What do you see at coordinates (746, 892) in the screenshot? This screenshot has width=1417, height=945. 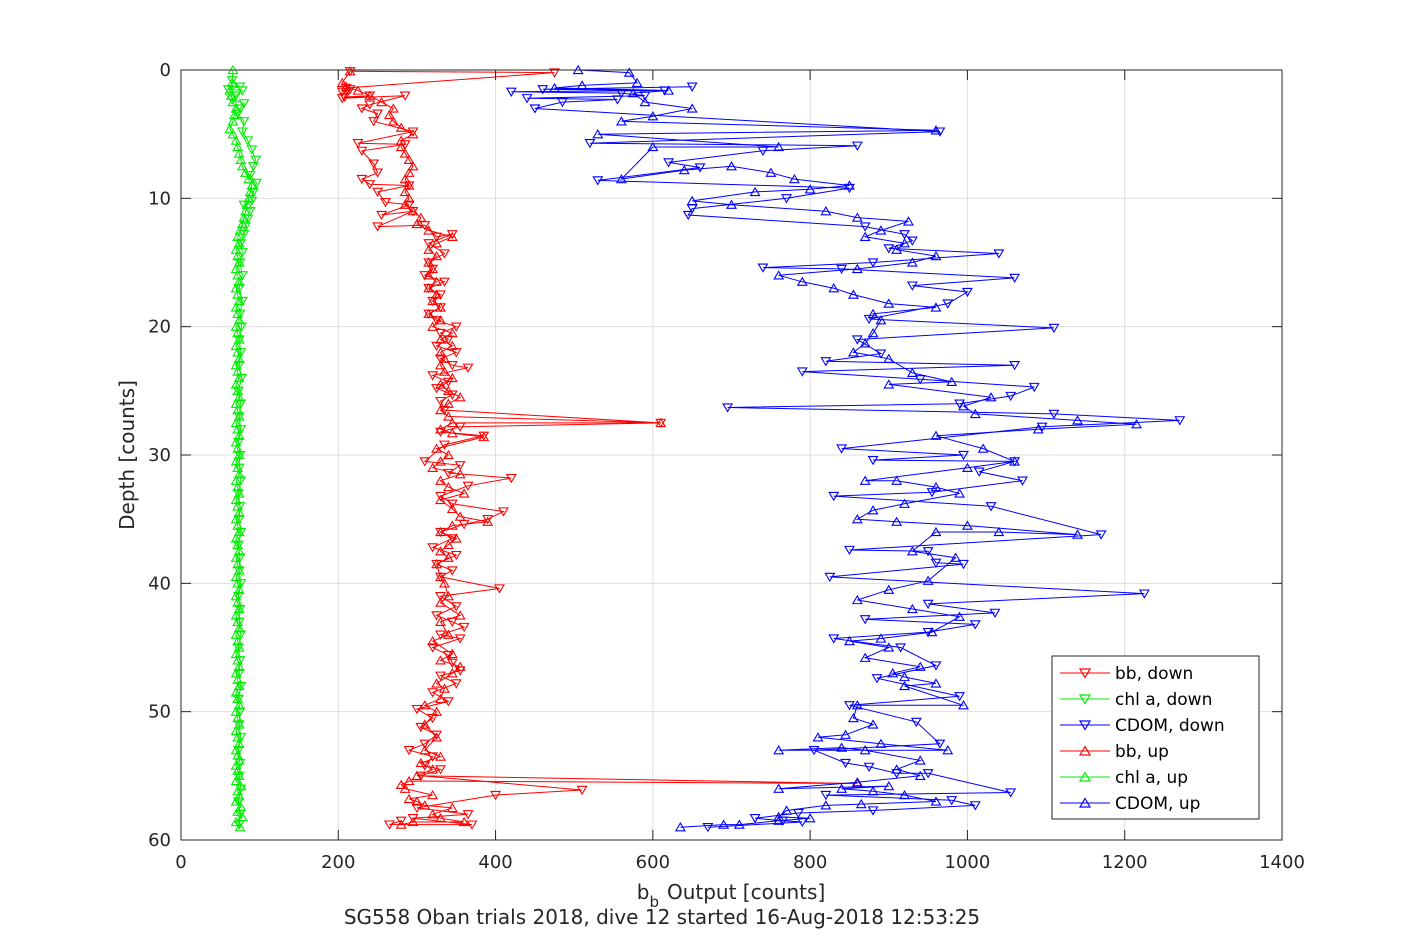 I see `x-axis-label-rest: Output [counts]` at bounding box center [746, 892].